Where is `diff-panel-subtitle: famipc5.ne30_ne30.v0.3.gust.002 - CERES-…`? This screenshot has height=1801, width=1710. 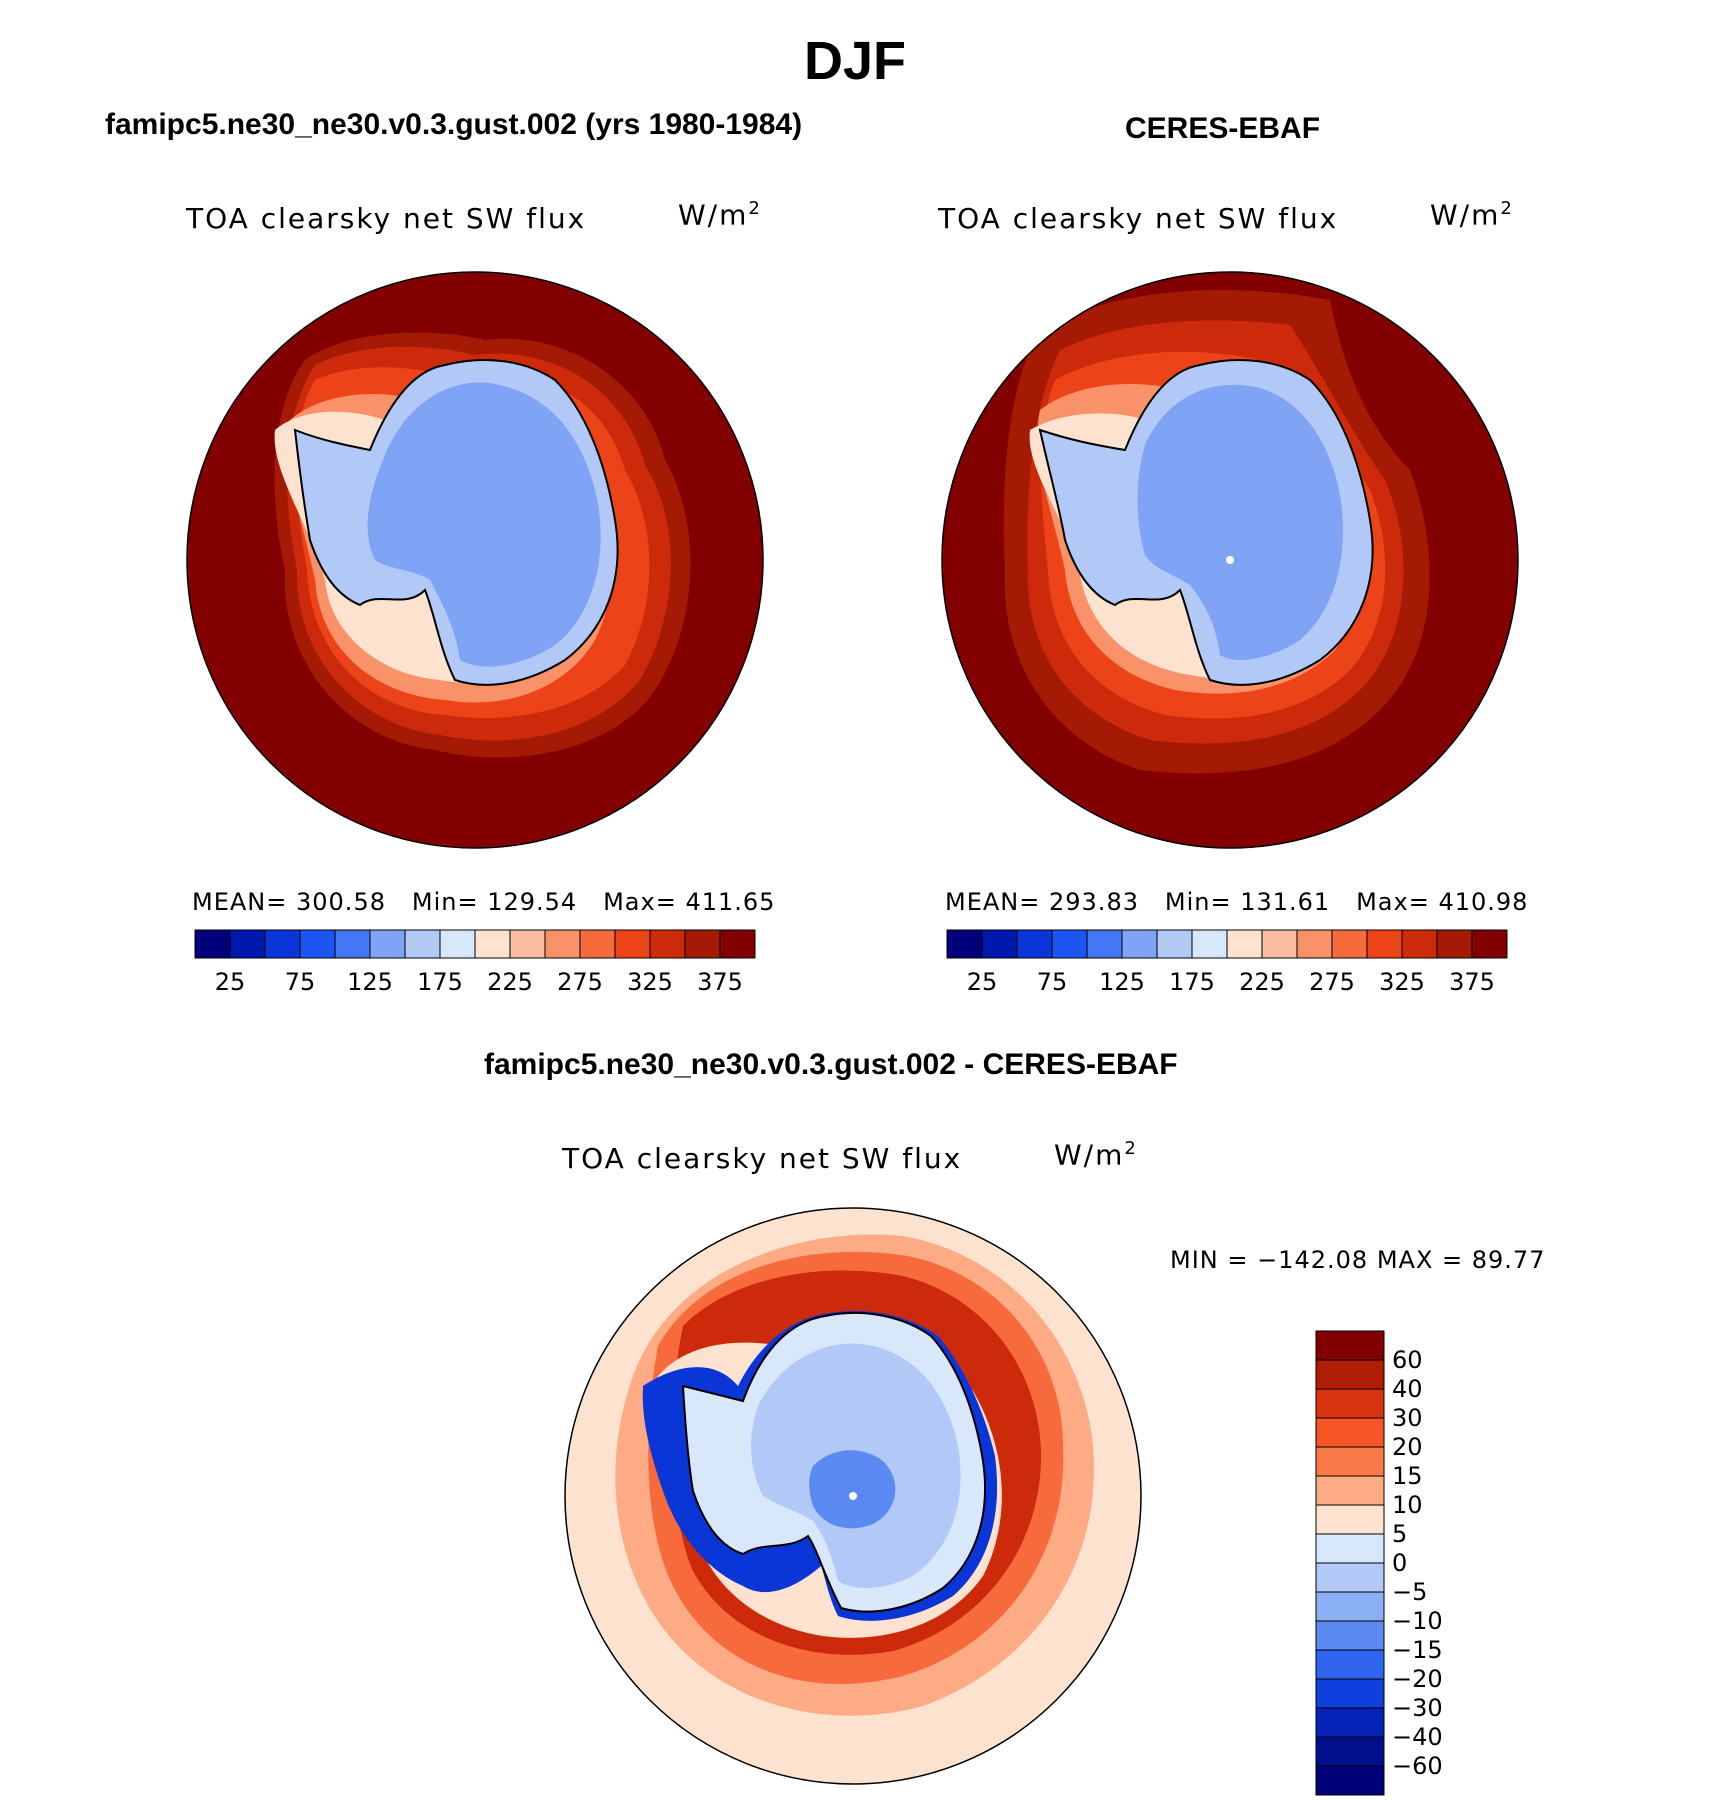 diff-panel-subtitle: famipc5.ne30_ne30.v0.3.gust.002 - CERES-… is located at coordinates (831, 1064).